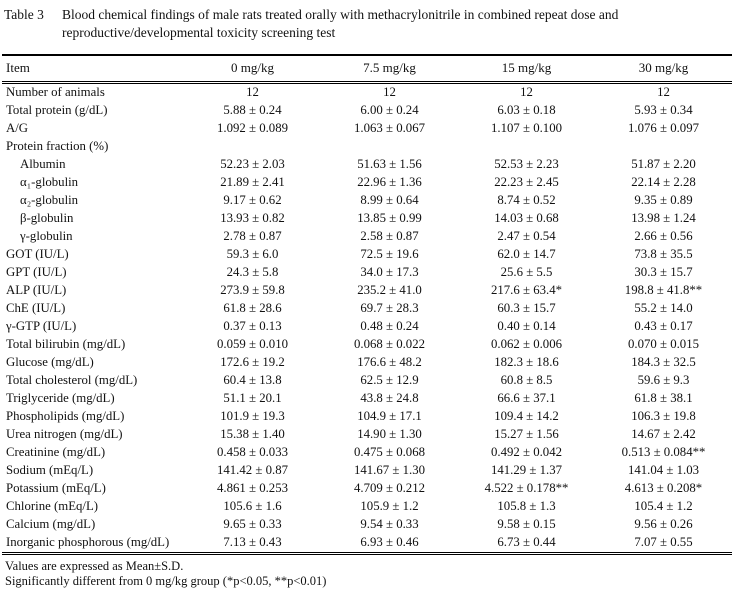 This screenshot has height=600, width=734. What do you see at coordinates (50, 362) in the screenshot?
I see `row-label: Glucose (mg/dL)` at bounding box center [50, 362].